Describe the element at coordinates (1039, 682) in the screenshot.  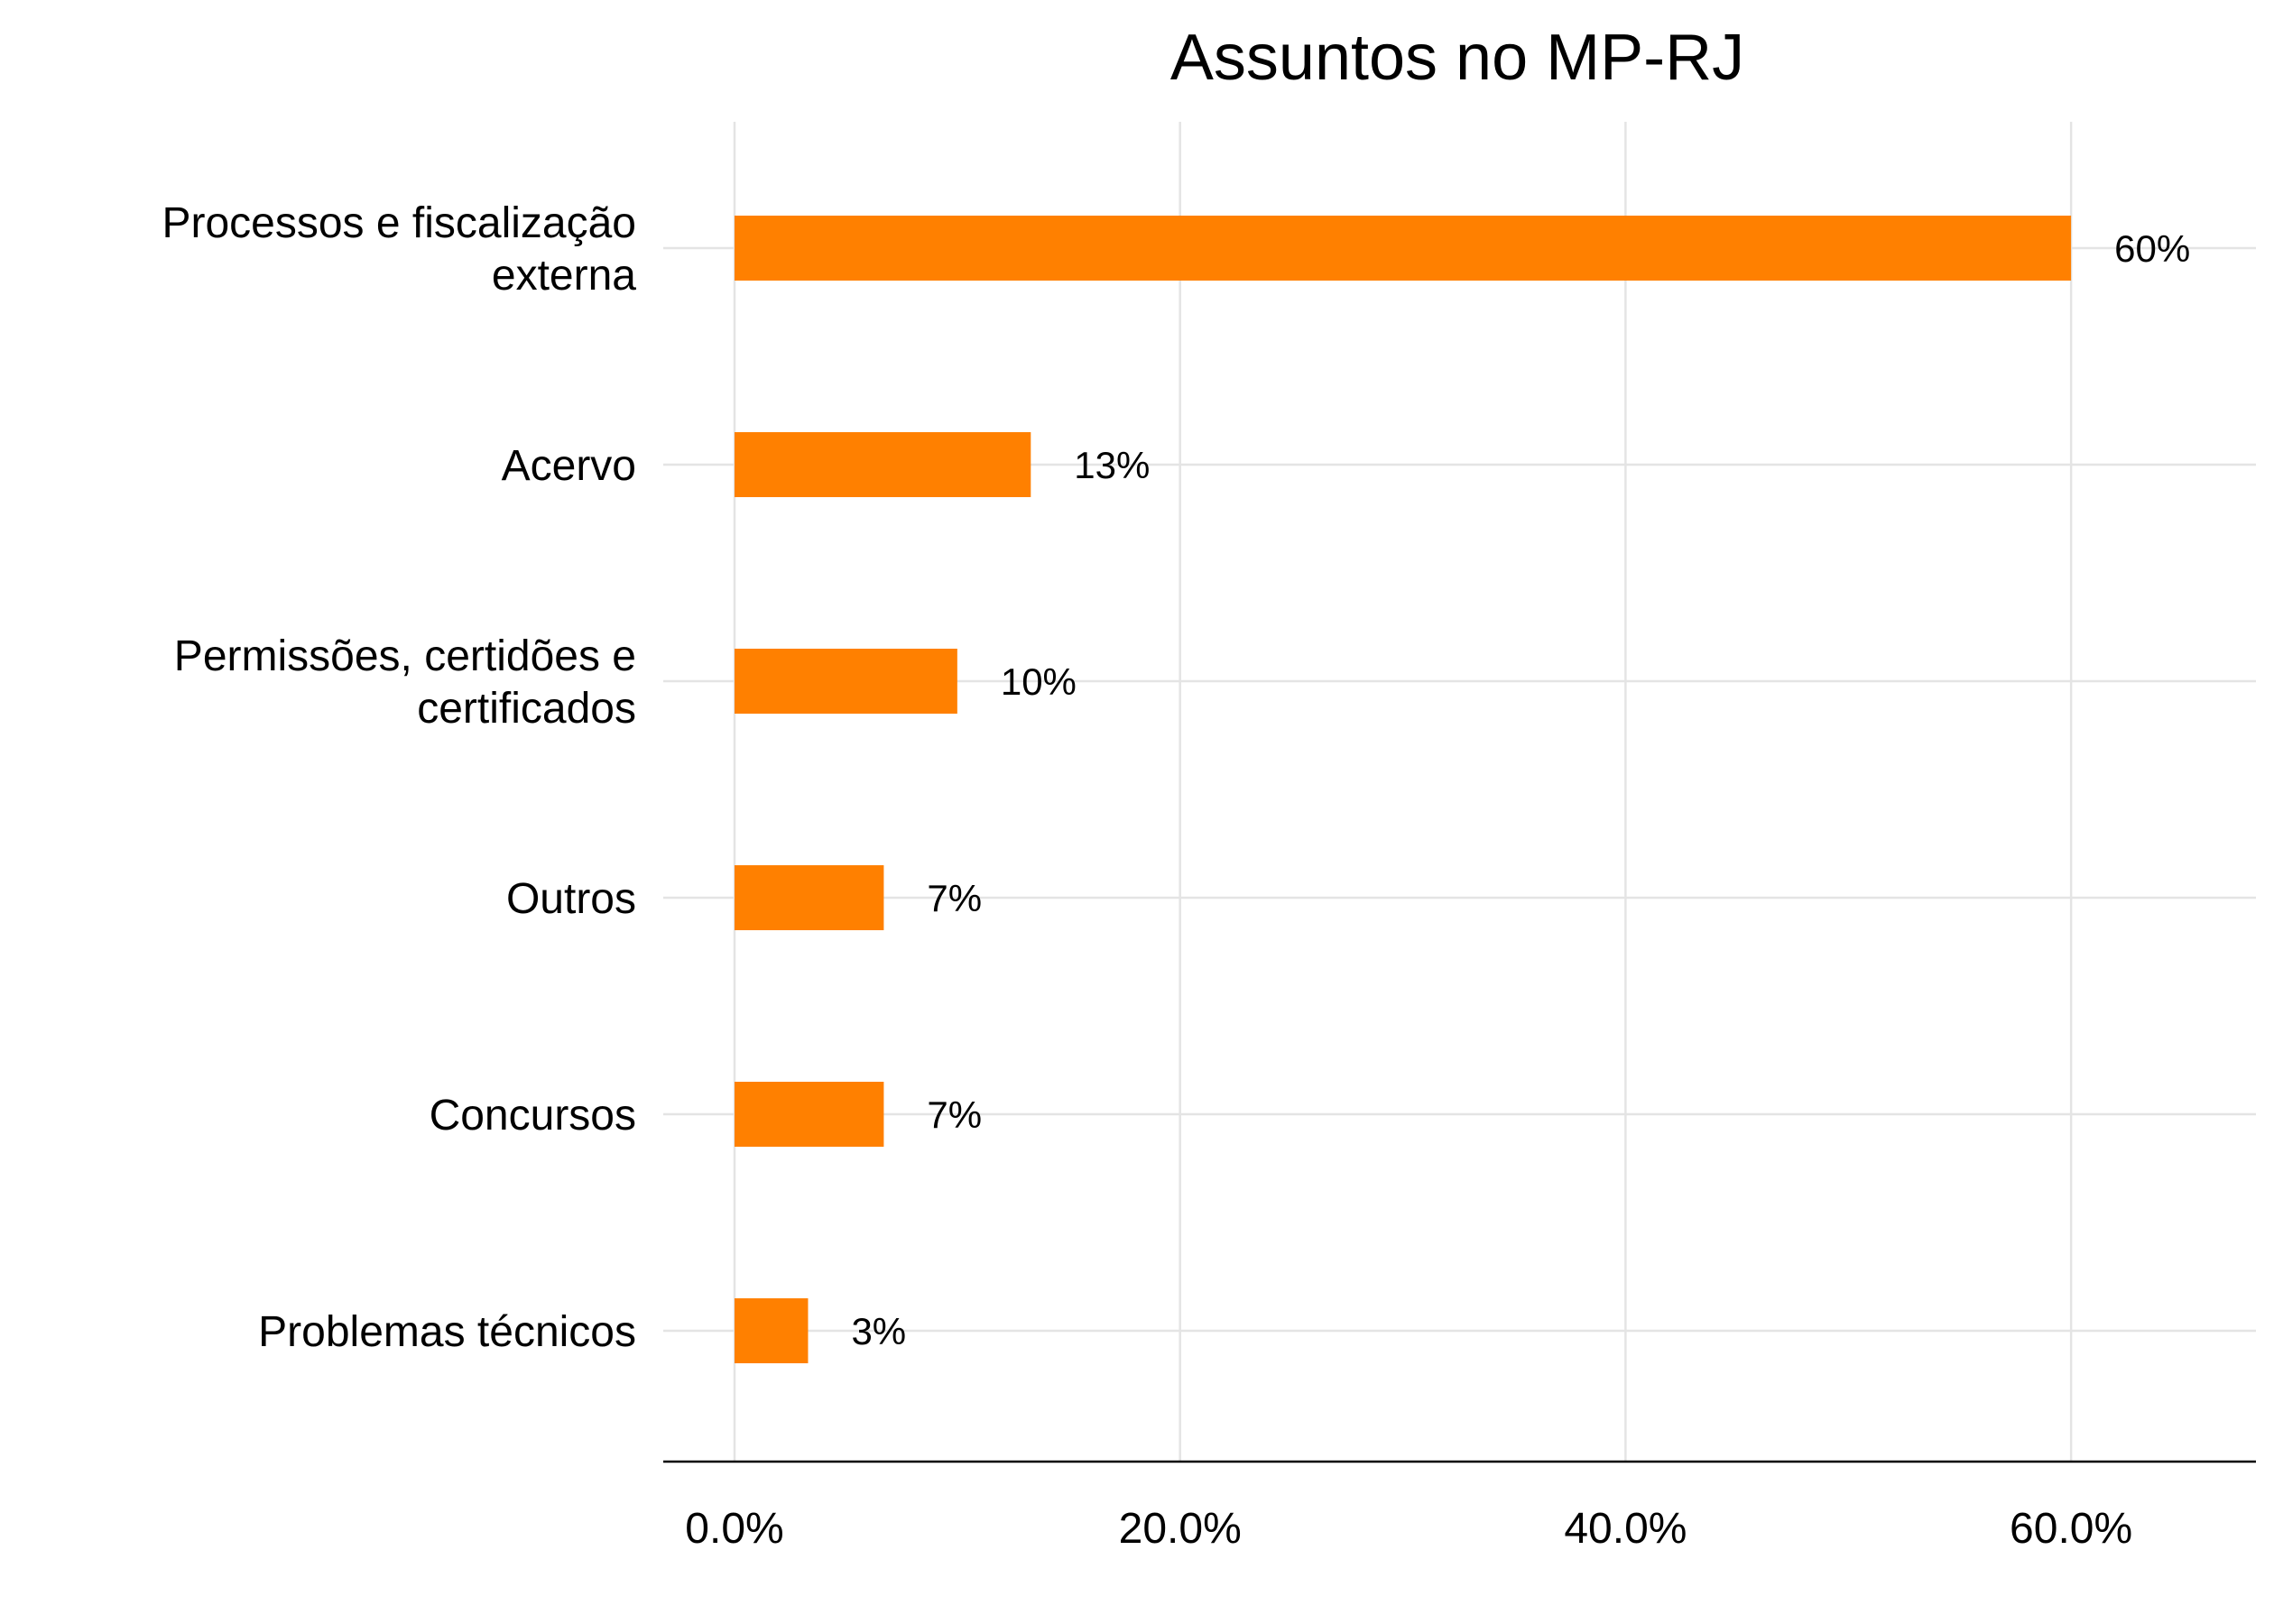
I see `bar-value-label: 10%` at that location.